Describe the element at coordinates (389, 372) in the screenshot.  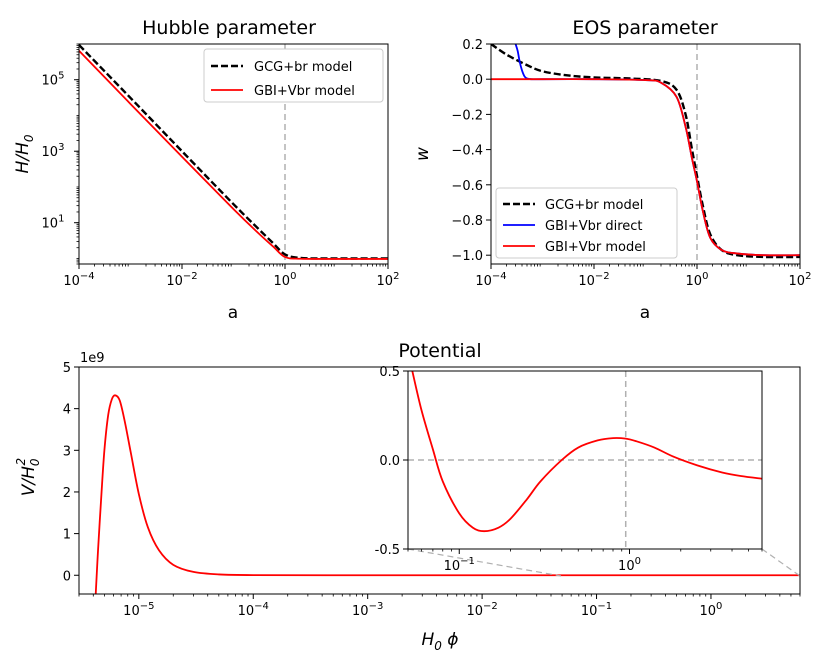
I see `inset-y-tick-label: 0.5` at that location.